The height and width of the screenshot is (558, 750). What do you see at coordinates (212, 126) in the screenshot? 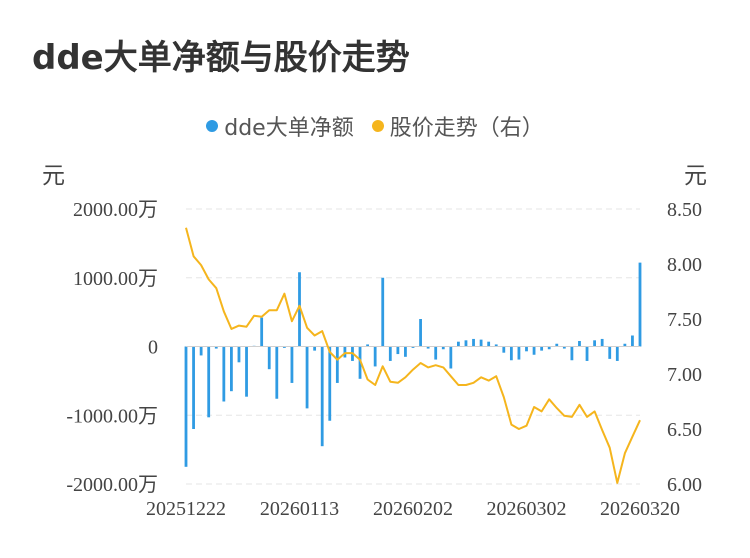
I see `legend-bar-marker` at bounding box center [212, 126].